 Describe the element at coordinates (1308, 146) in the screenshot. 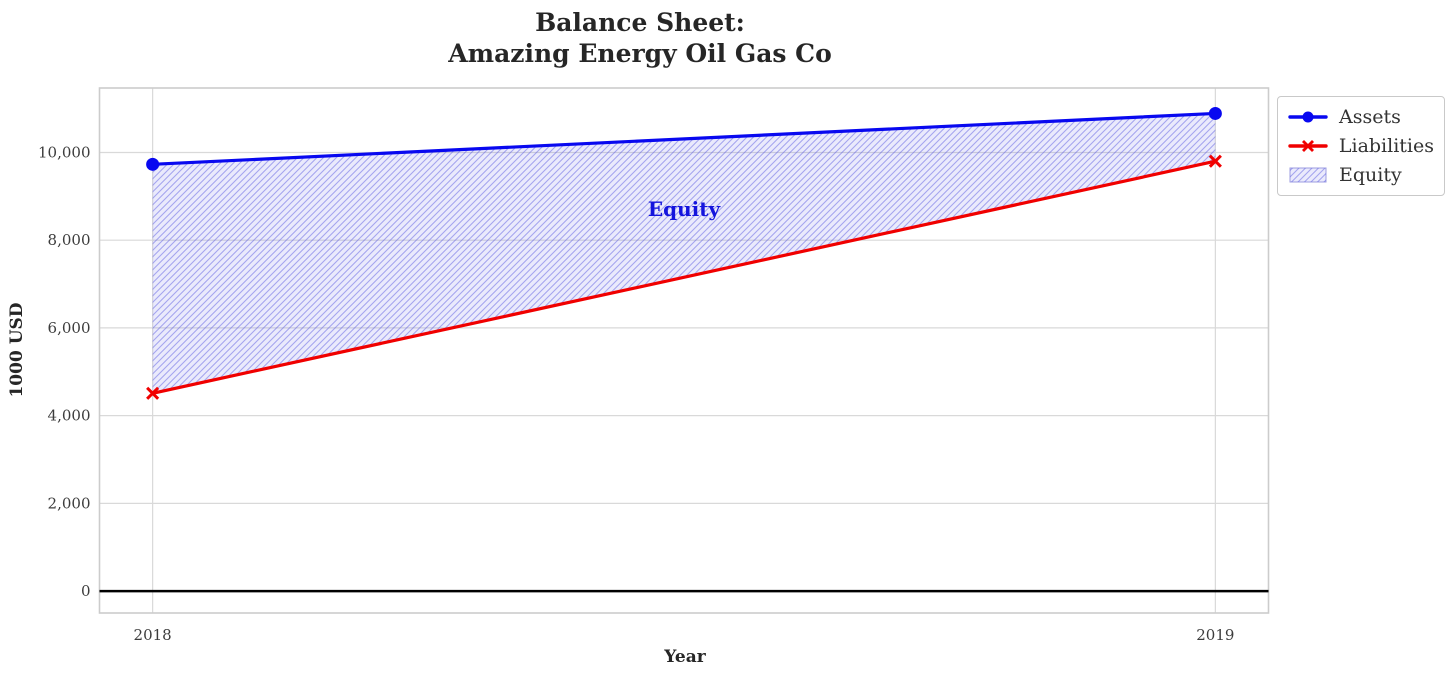

I see `legend-swatch-liabilities` at that location.